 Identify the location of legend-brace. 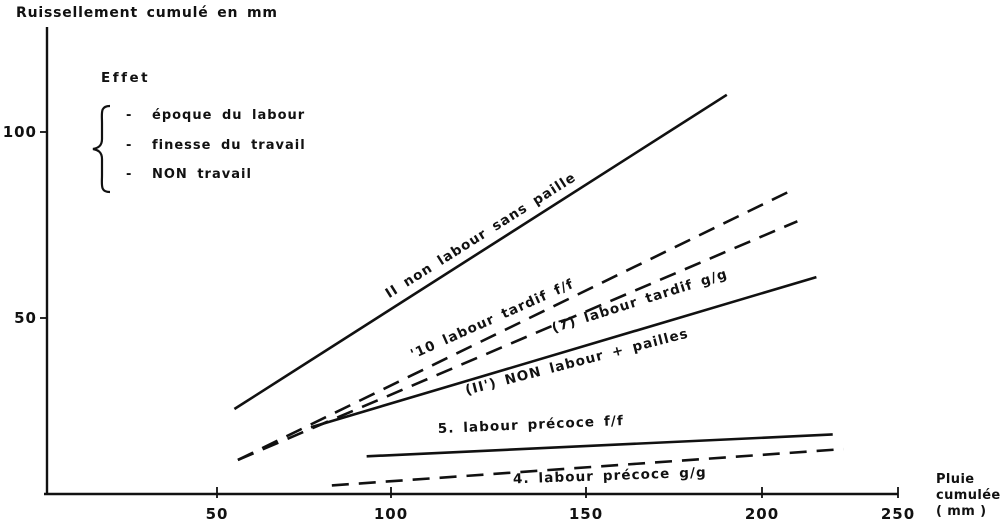
(101, 149).